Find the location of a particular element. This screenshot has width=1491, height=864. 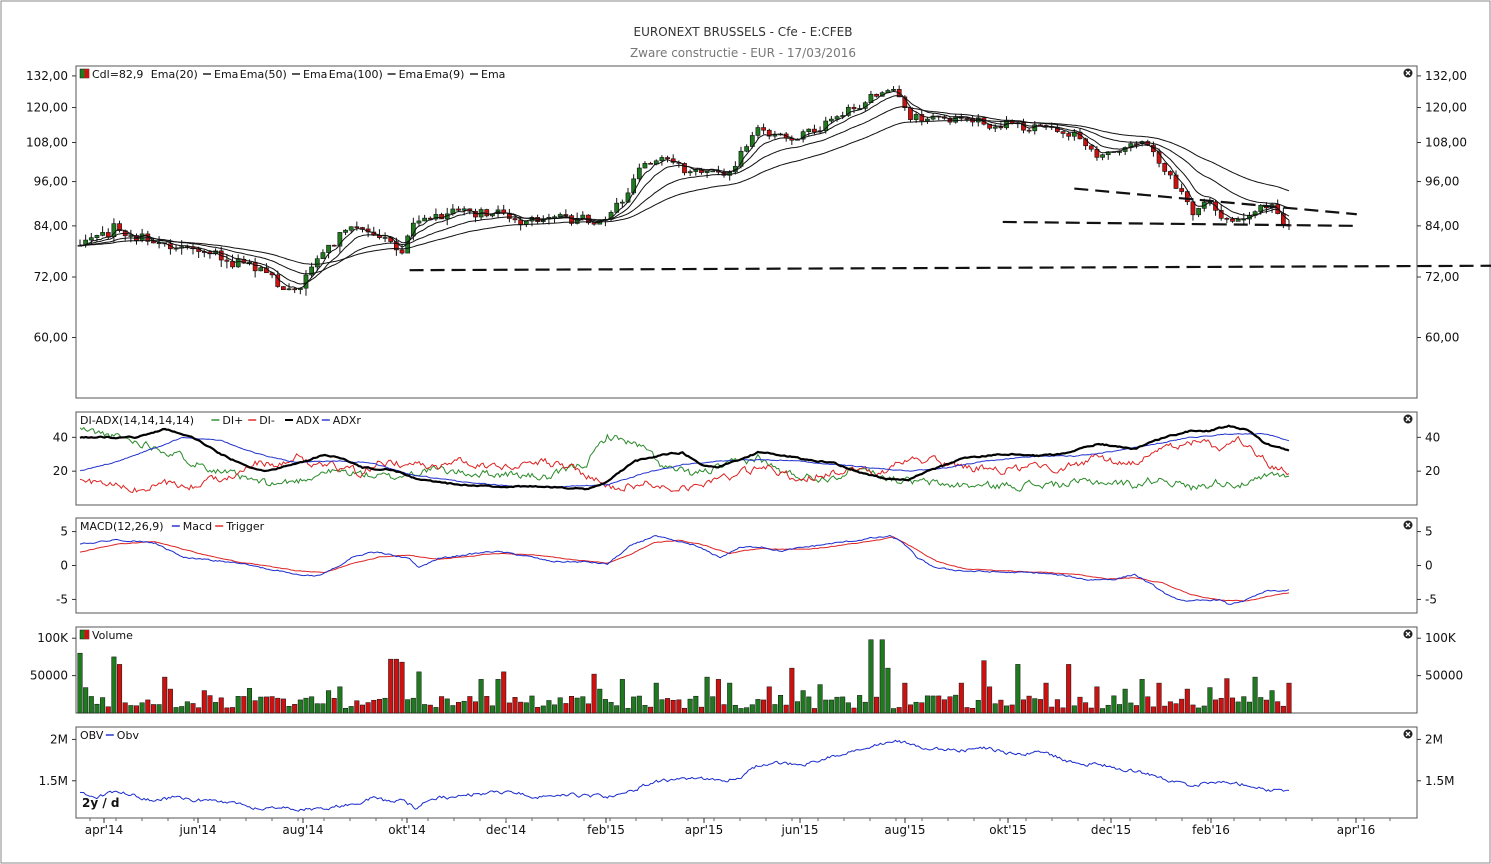

obv-line is located at coordinates (684, 775).